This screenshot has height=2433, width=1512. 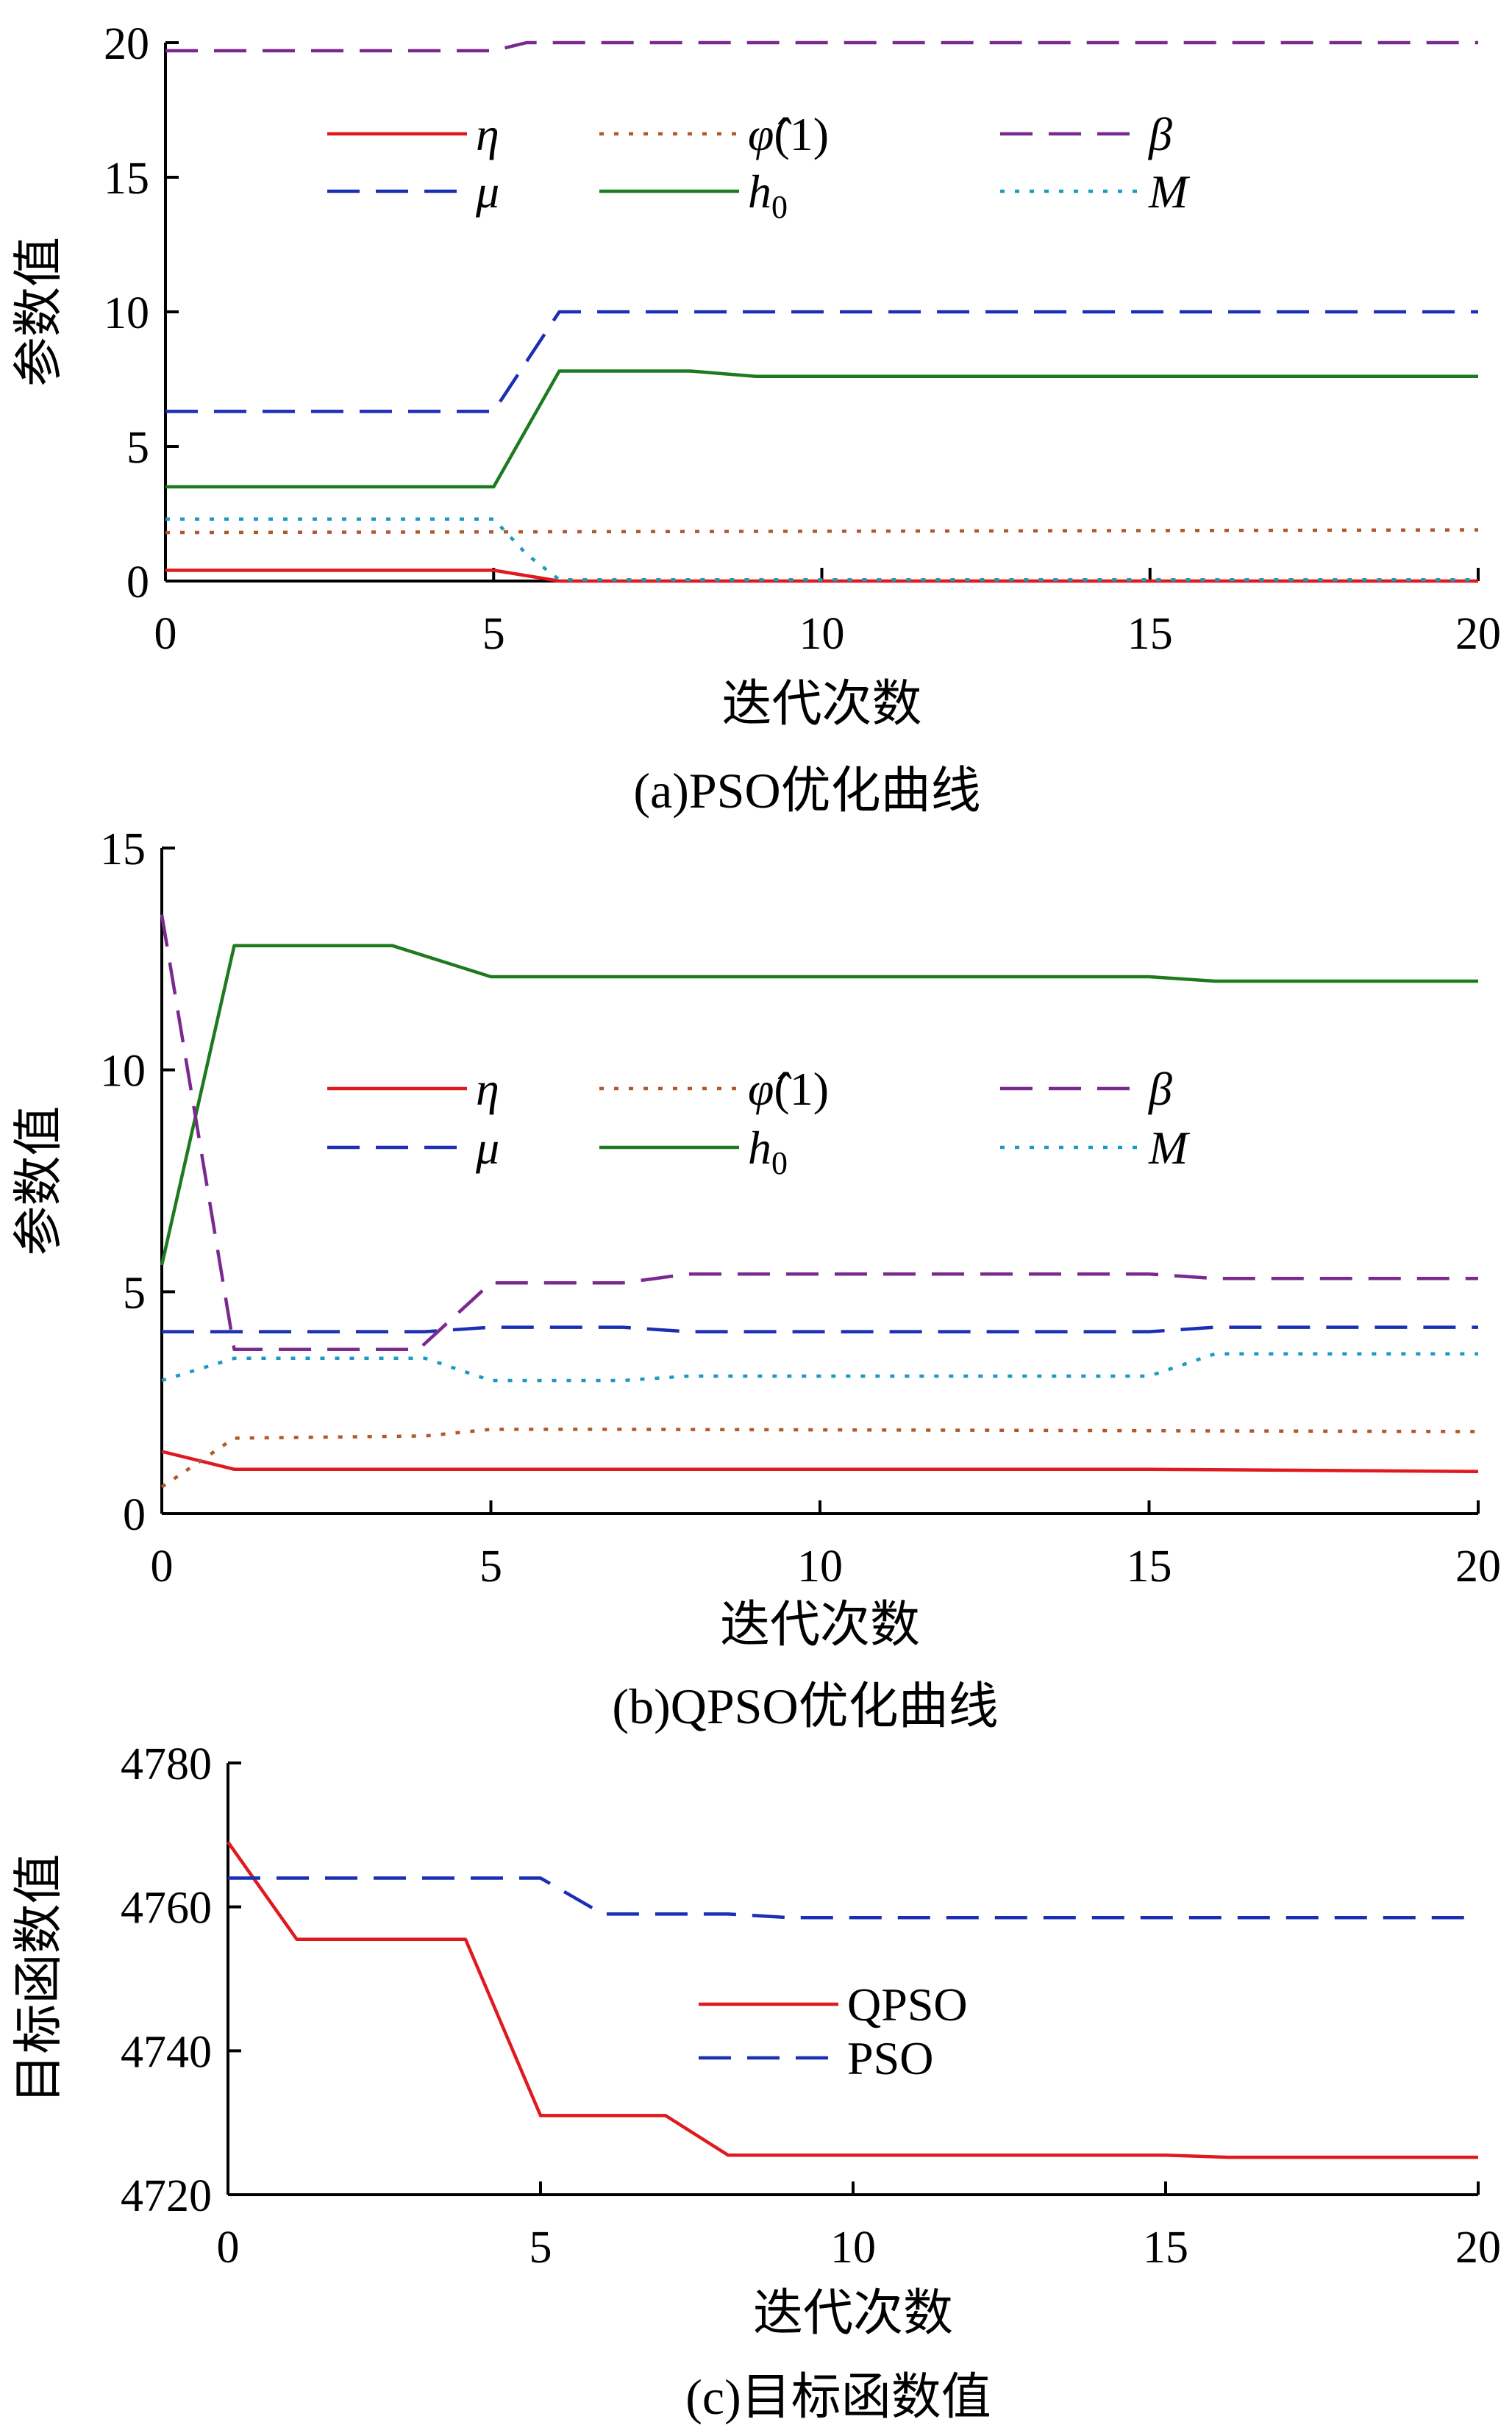 What do you see at coordinates (907, 2004) in the screenshot?
I see `legend-label: QPSO` at bounding box center [907, 2004].